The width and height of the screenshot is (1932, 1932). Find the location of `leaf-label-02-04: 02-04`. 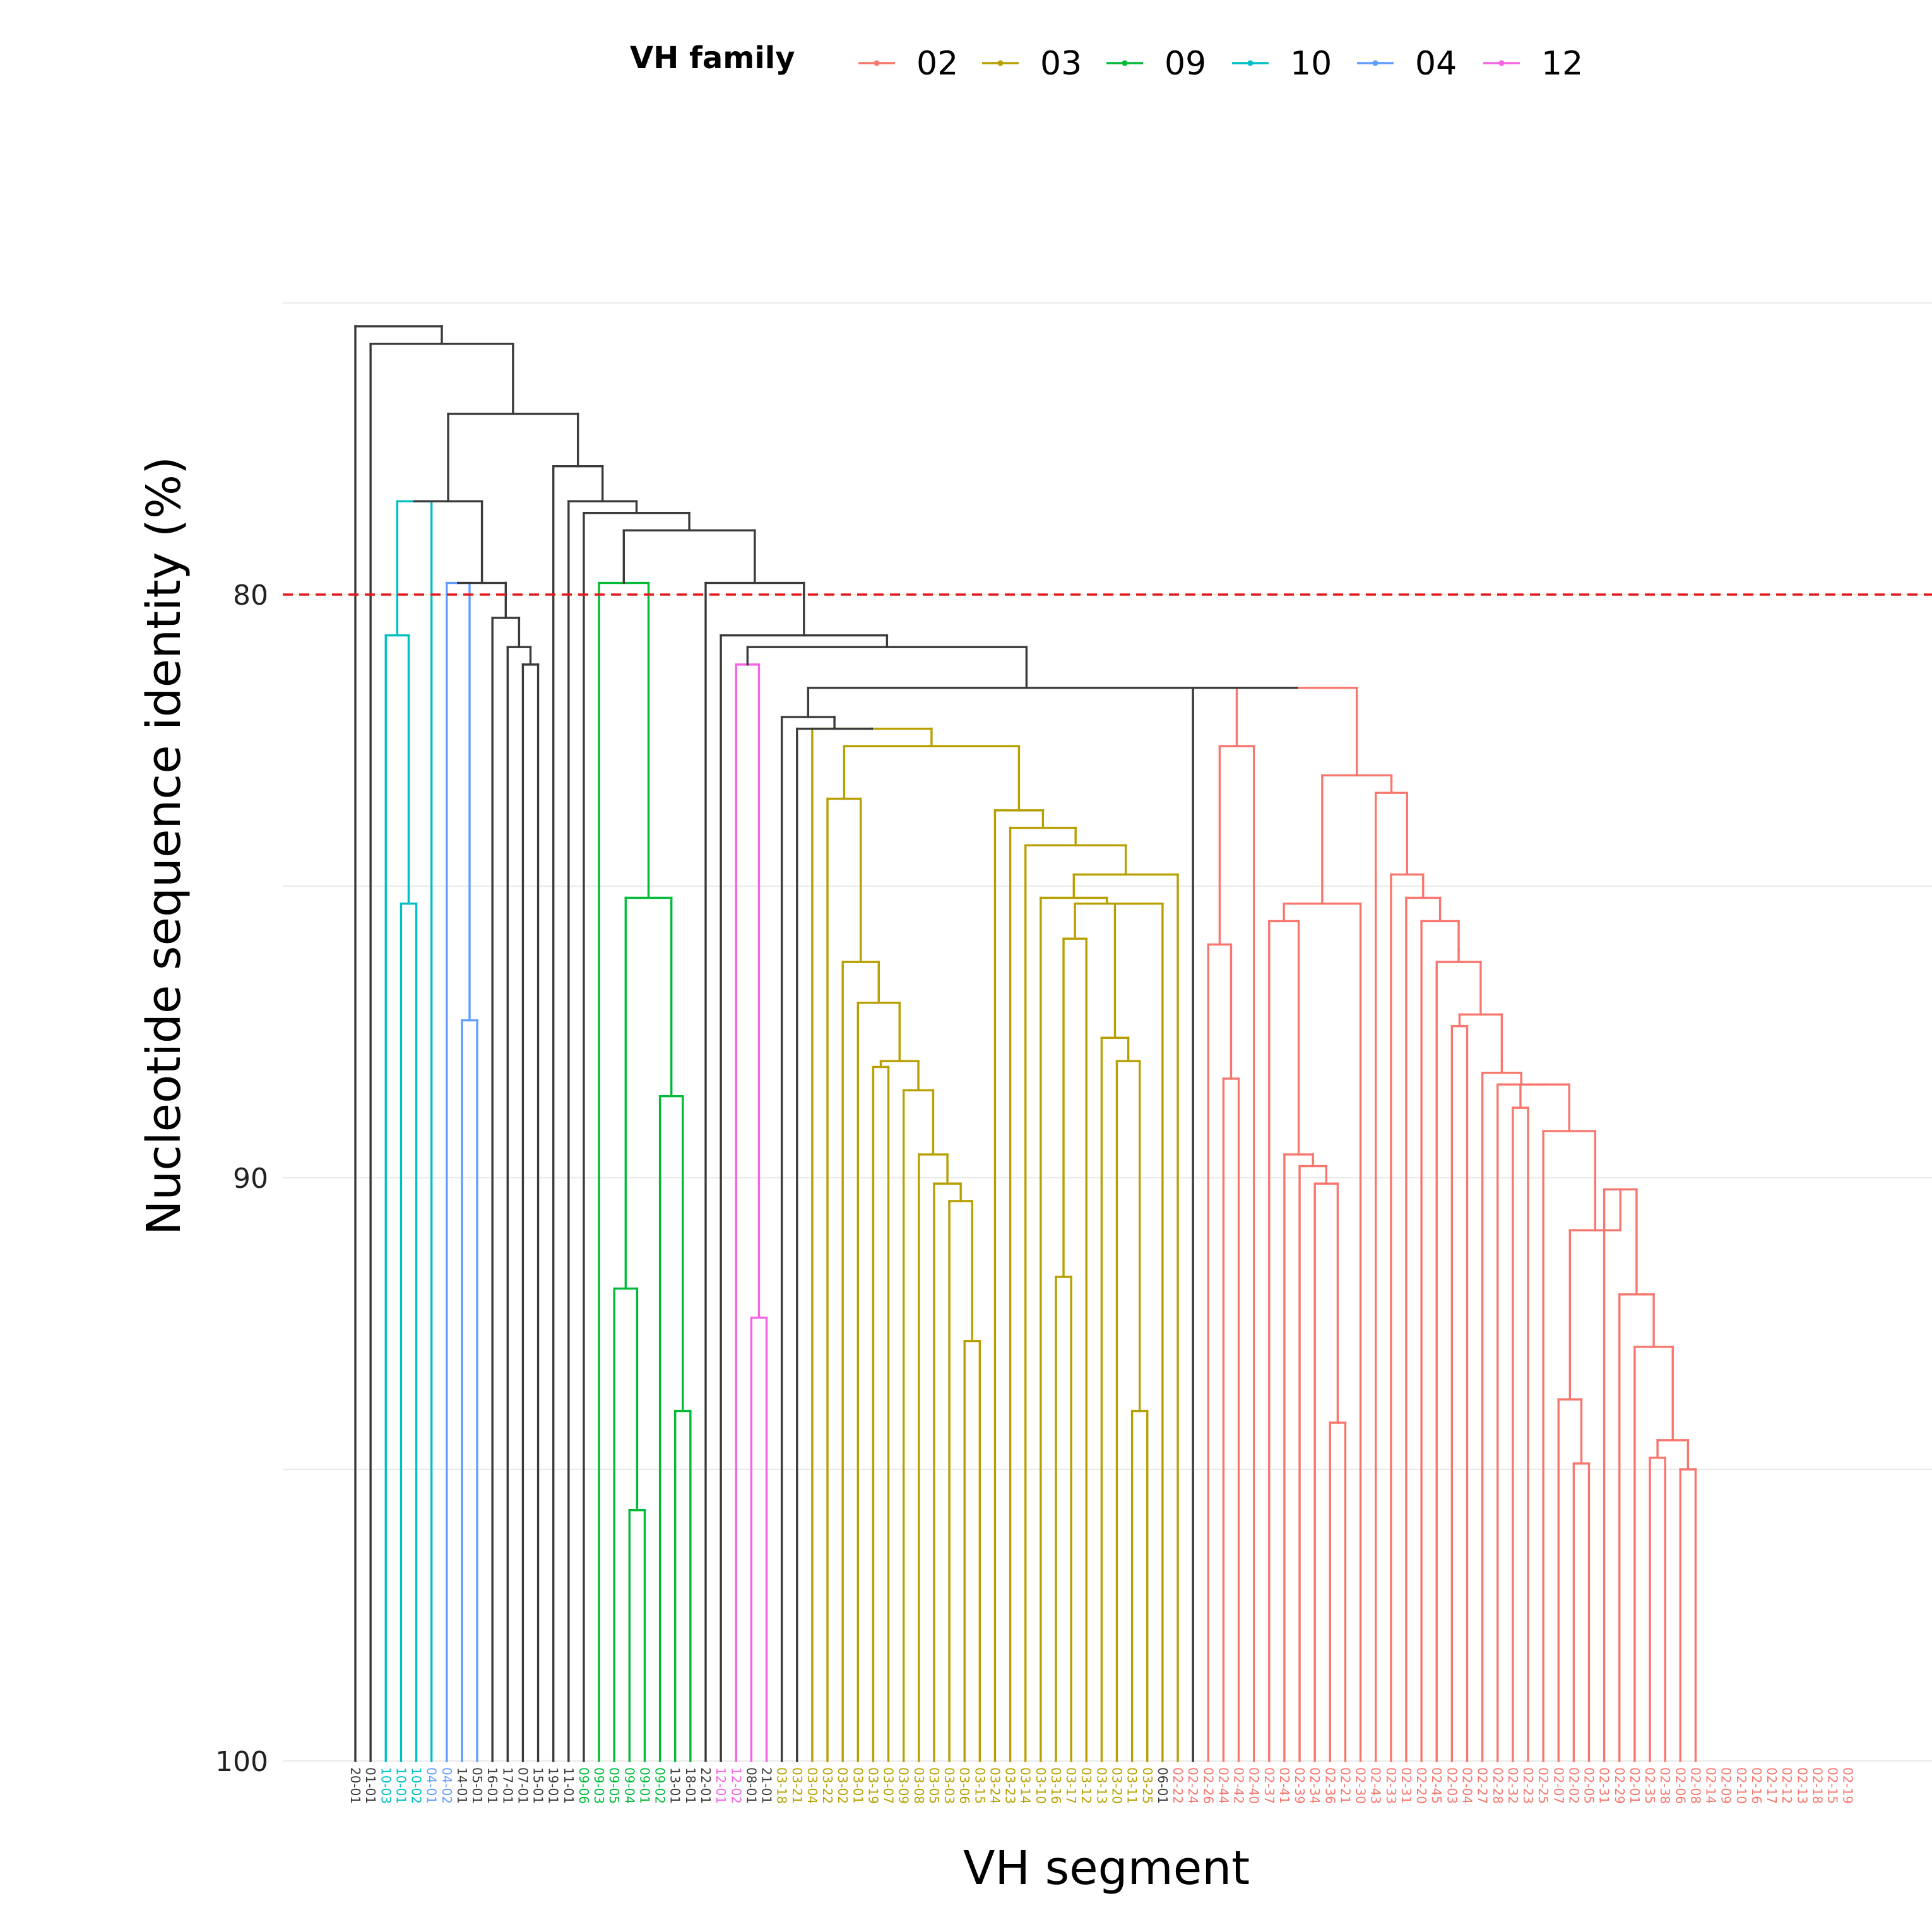

leaf-label-02-04: 02-04 is located at coordinates (1466, 1785).